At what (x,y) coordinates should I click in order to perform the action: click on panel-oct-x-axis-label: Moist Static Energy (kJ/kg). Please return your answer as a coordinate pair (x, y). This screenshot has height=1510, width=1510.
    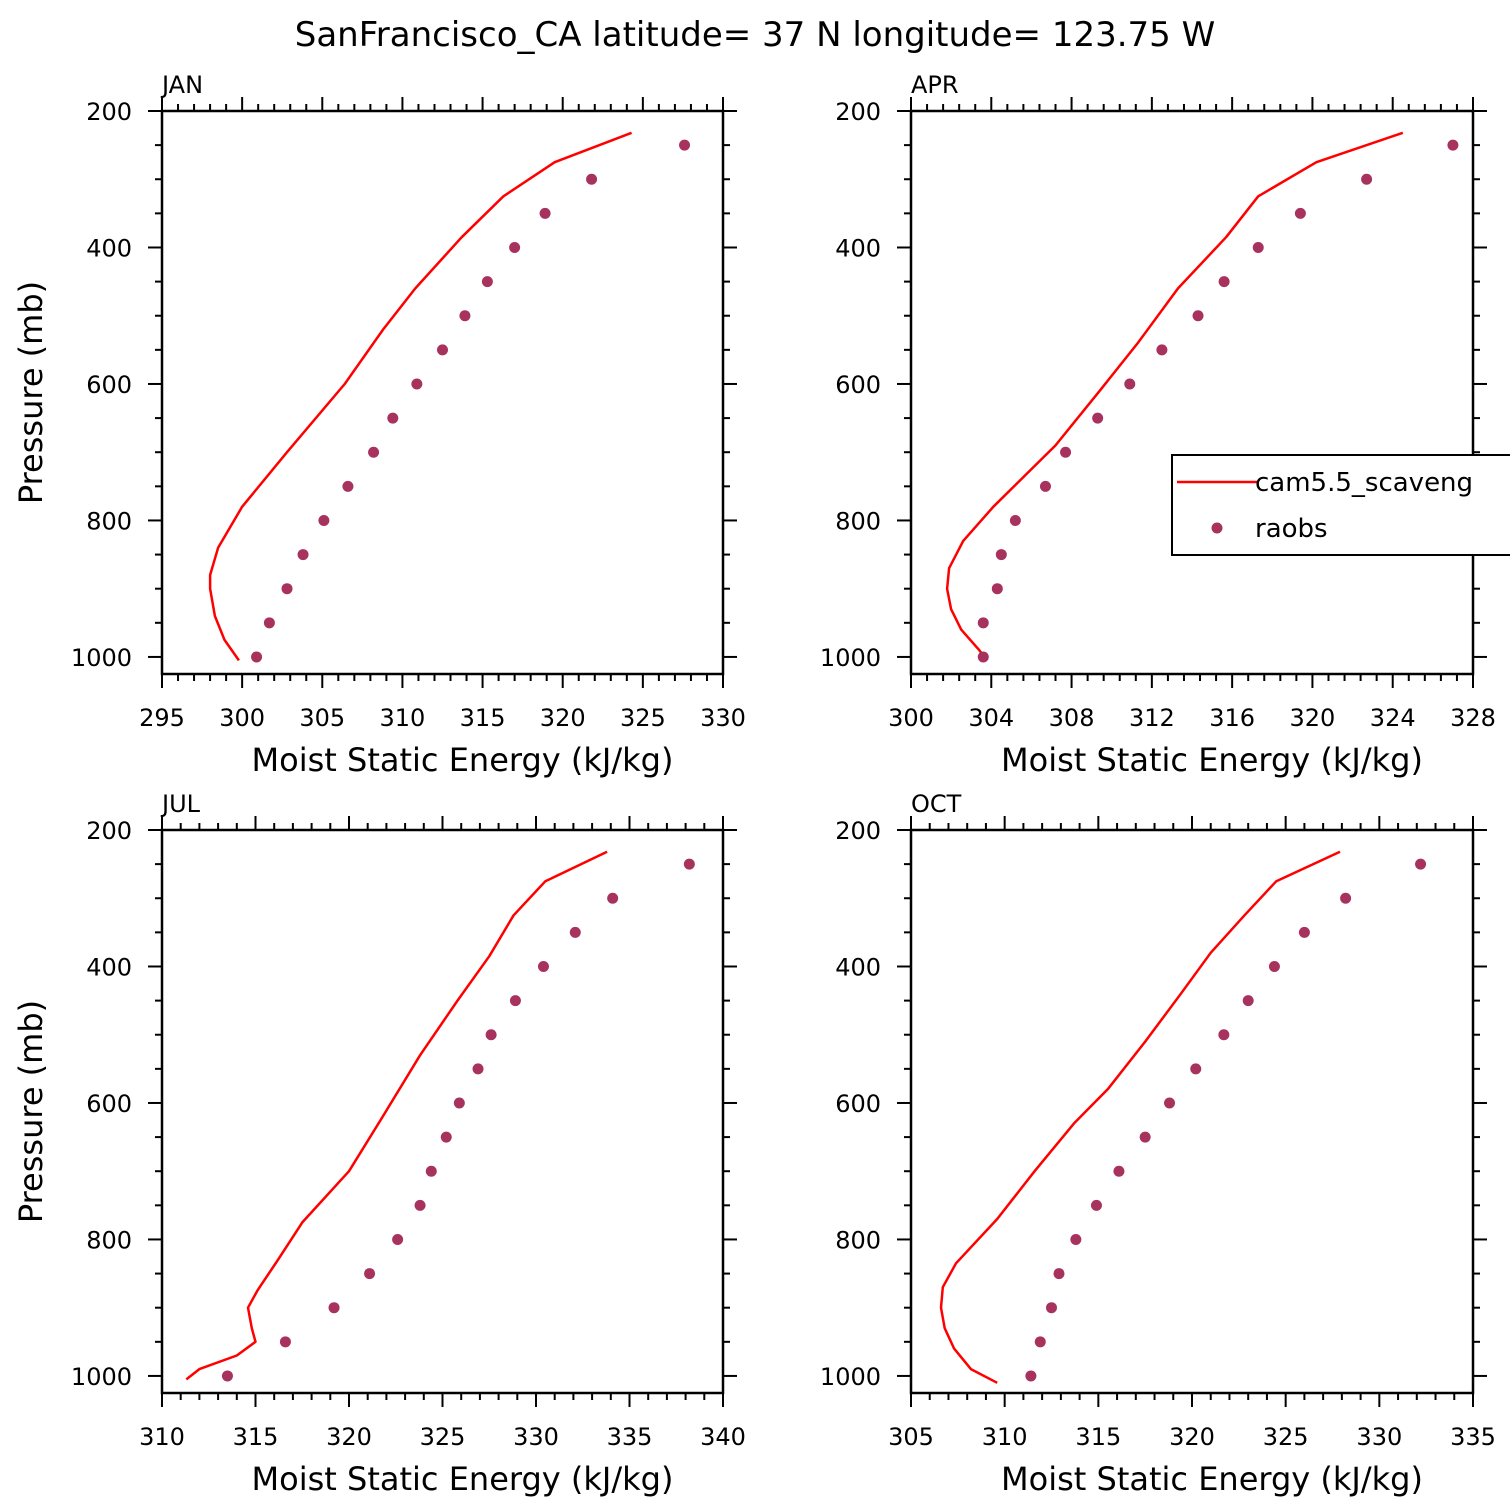
    Looking at the image, I should click on (1212, 1479).